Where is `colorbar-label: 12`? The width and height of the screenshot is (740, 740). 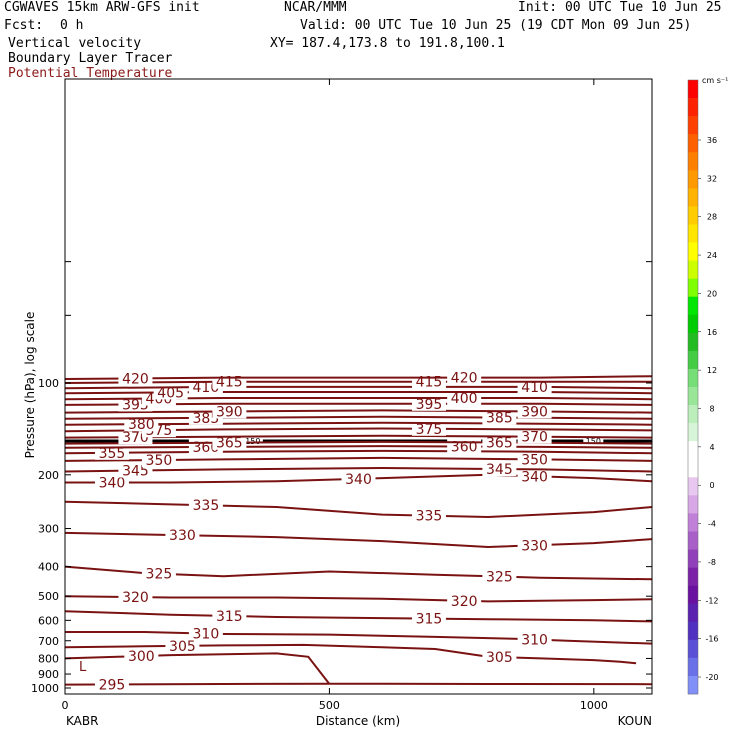
colorbar-label: 12 is located at coordinates (712, 370).